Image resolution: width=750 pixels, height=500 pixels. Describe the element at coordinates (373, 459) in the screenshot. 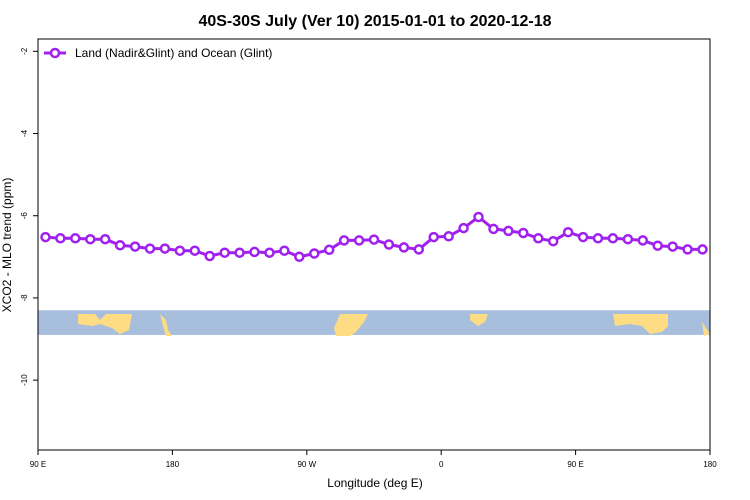

I see `x-axis: 90 E 180 90 W 0 90 E 180` at that location.